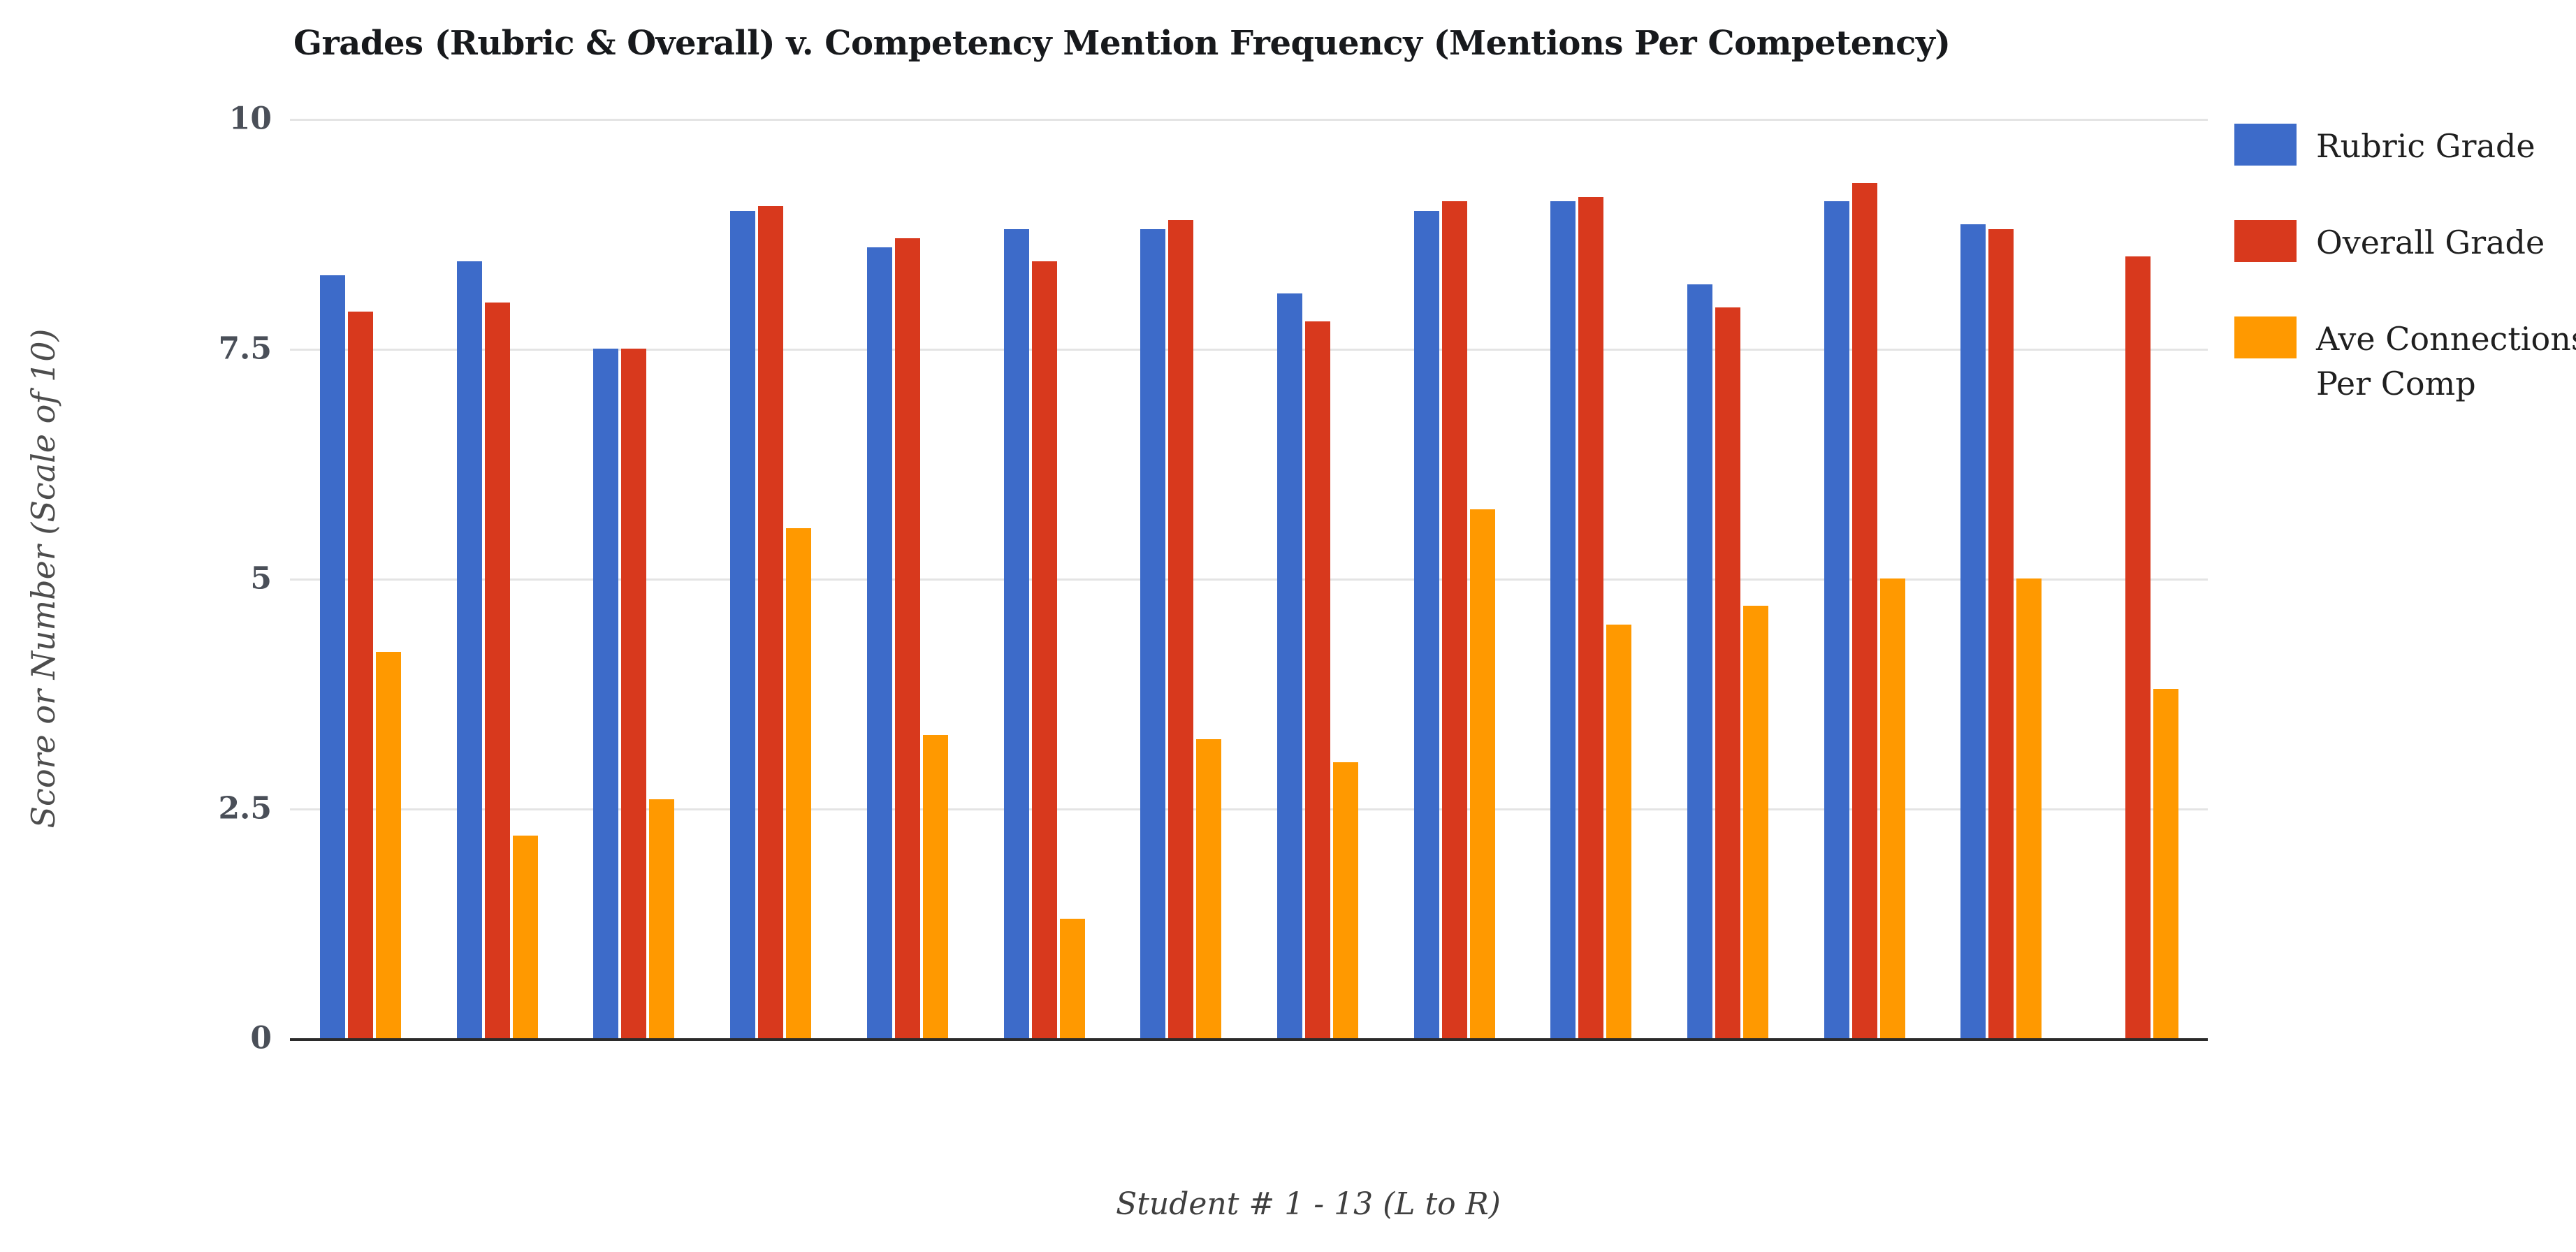 The width and height of the screenshot is (2576, 1252). I want to click on legend-label-ave-connections: Ave Connections Per Comp, so click(2446, 361).